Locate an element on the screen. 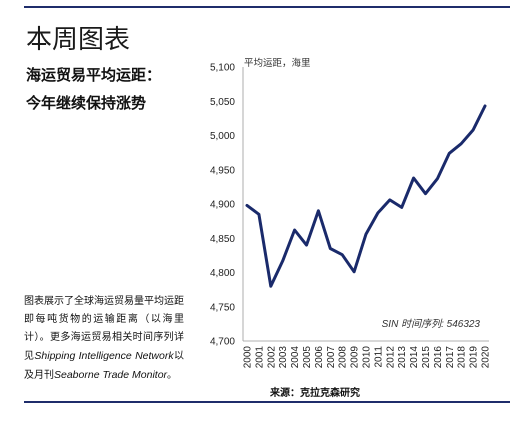 This screenshot has width=526, height=426. x-tick-label: 2003 is located at coordinates (283, 357).